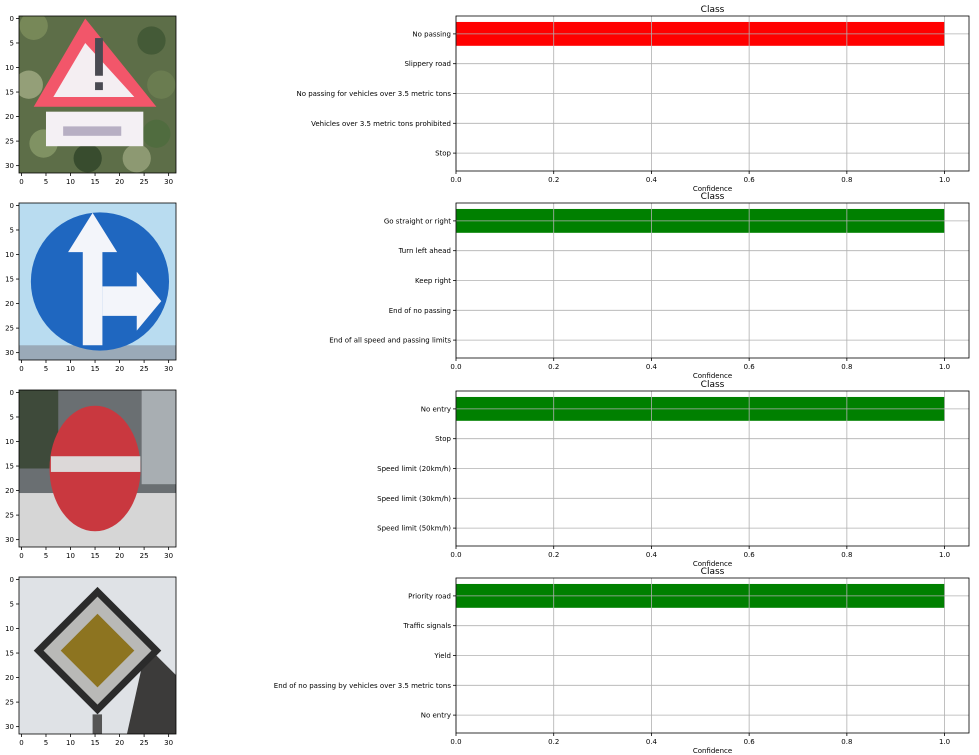  What do you see at coordinates (381, 124) in the screenshot?
I see `category-label: Vehicles over 3.5 metric tons prohibited` at bounding box center [381, 124].